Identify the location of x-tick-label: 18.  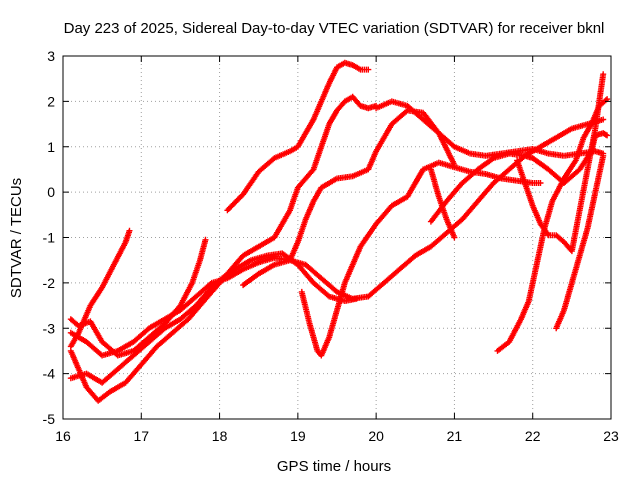
(220, 436).